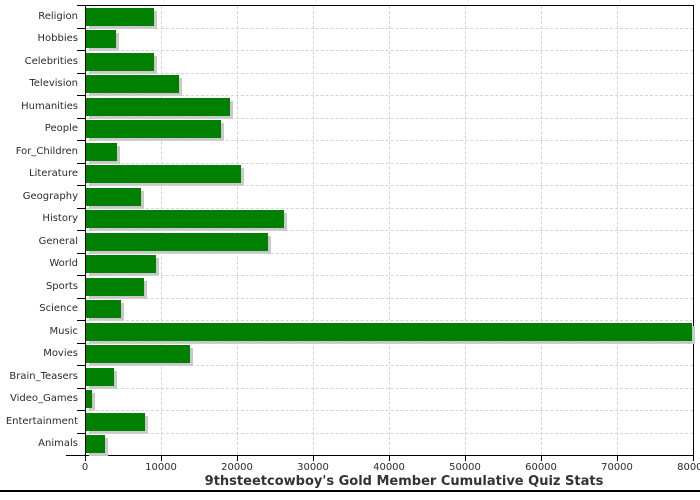 The image size is (700, 500). What do you see at coordinates (85, 467) in the screenshot?
I see `x-axis-label: 0` at bounding box center [85, 467].